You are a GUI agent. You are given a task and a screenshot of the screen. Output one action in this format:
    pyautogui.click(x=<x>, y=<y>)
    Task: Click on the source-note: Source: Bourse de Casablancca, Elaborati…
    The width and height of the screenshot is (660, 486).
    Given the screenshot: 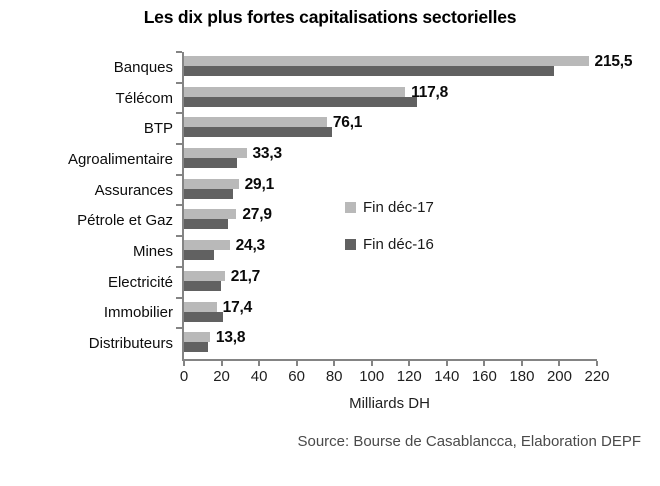 What is the action you would take?
    pyautogui.click(x=469, y=441)
    